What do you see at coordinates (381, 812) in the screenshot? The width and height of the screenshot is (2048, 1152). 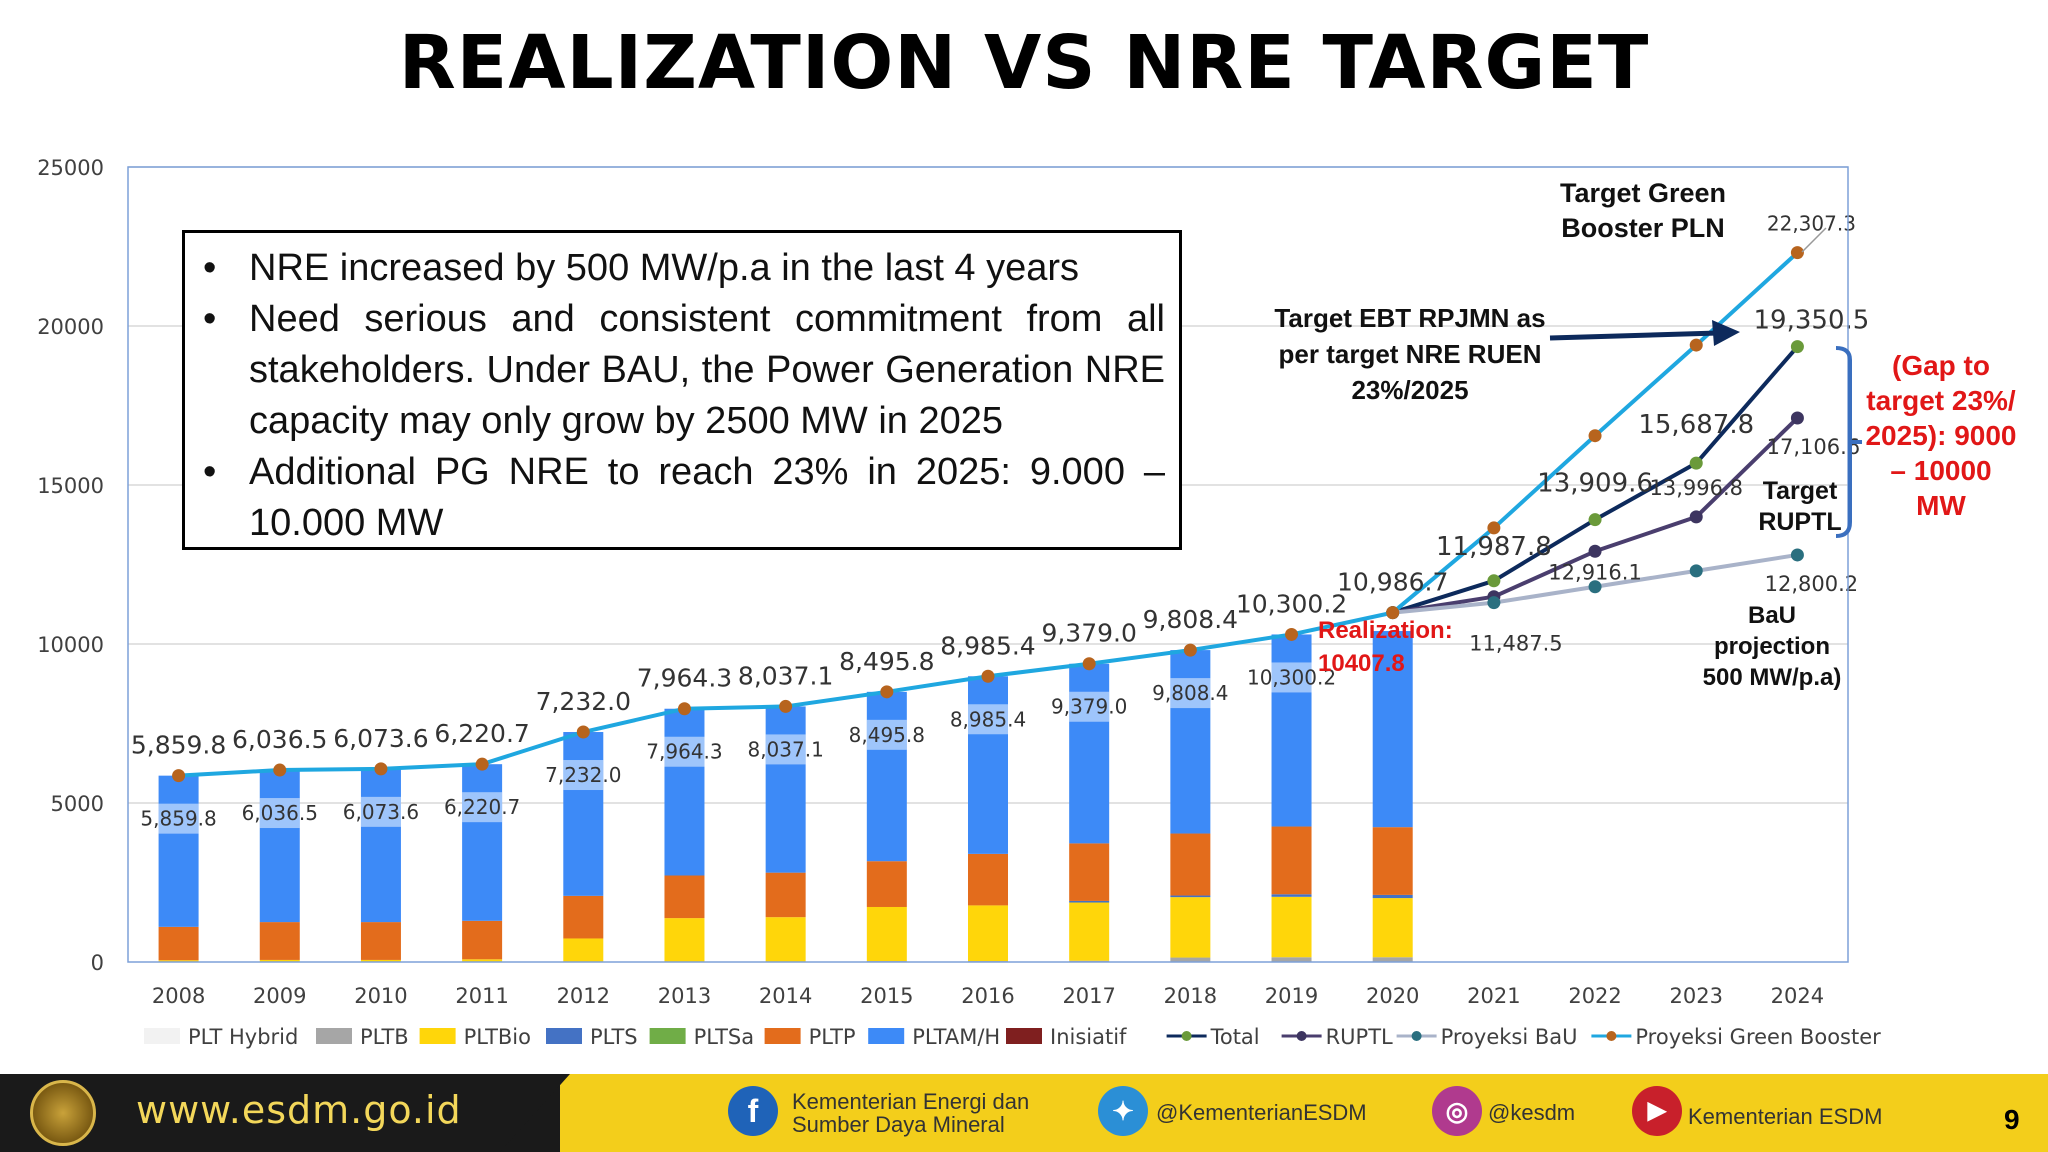 I see `bar-data-label: 6,073.6` at bounding box center [381, 812].